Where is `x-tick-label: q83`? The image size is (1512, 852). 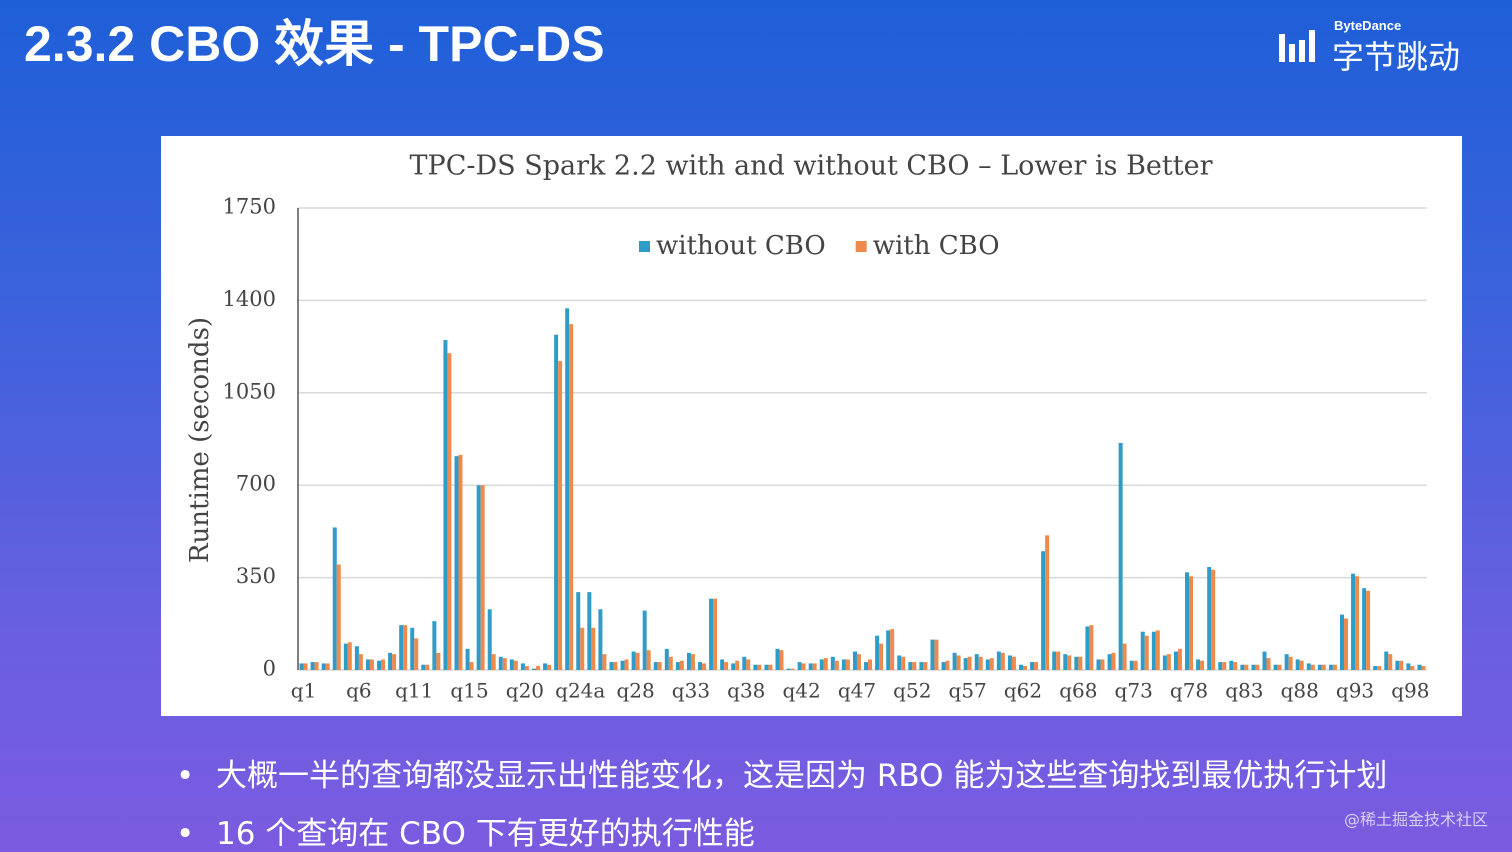
x-tick-label: q83 is located at coordinates (1244, 691).